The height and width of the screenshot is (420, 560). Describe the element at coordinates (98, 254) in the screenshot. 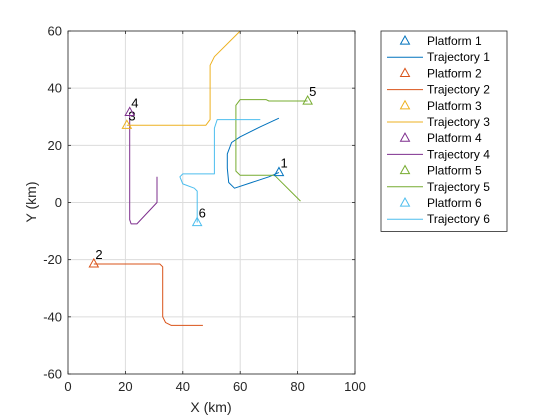

I see `platform-label: 2` at that location.